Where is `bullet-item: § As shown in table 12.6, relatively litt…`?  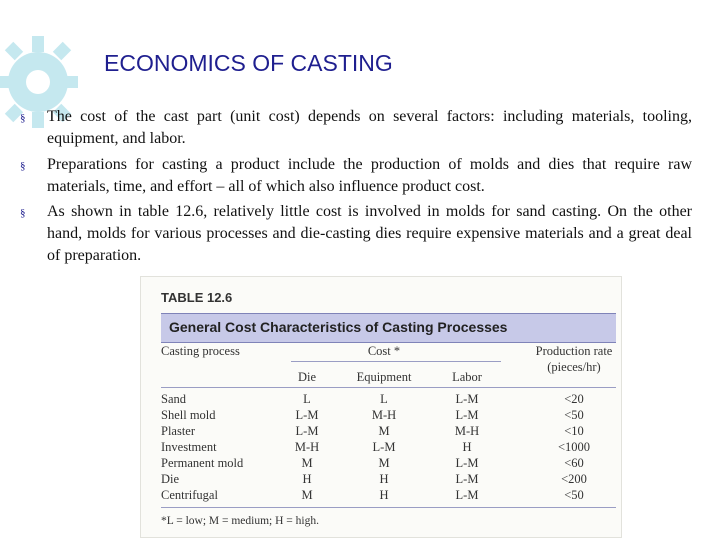
bullet-item: § As shown in table 12.6, relatively litt… is located at coordinates (356, 234).